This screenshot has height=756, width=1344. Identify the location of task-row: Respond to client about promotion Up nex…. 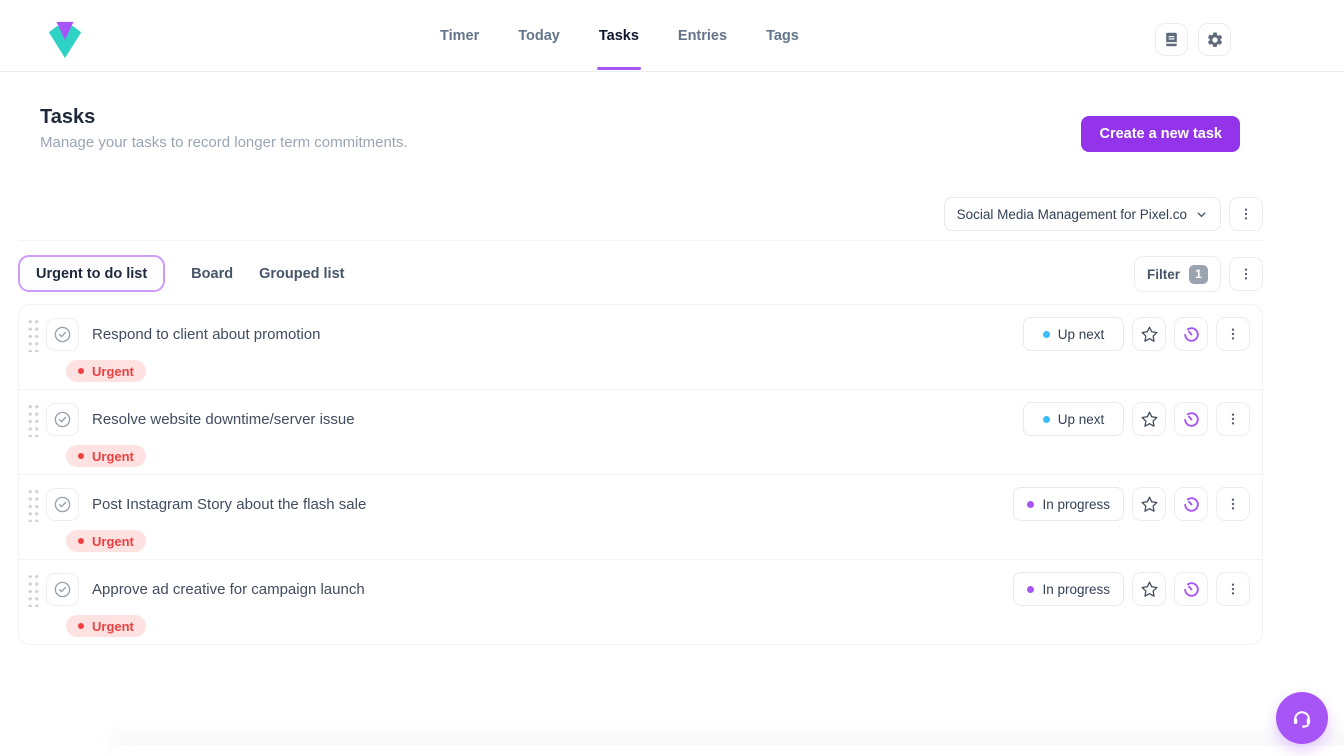
(640, 347).